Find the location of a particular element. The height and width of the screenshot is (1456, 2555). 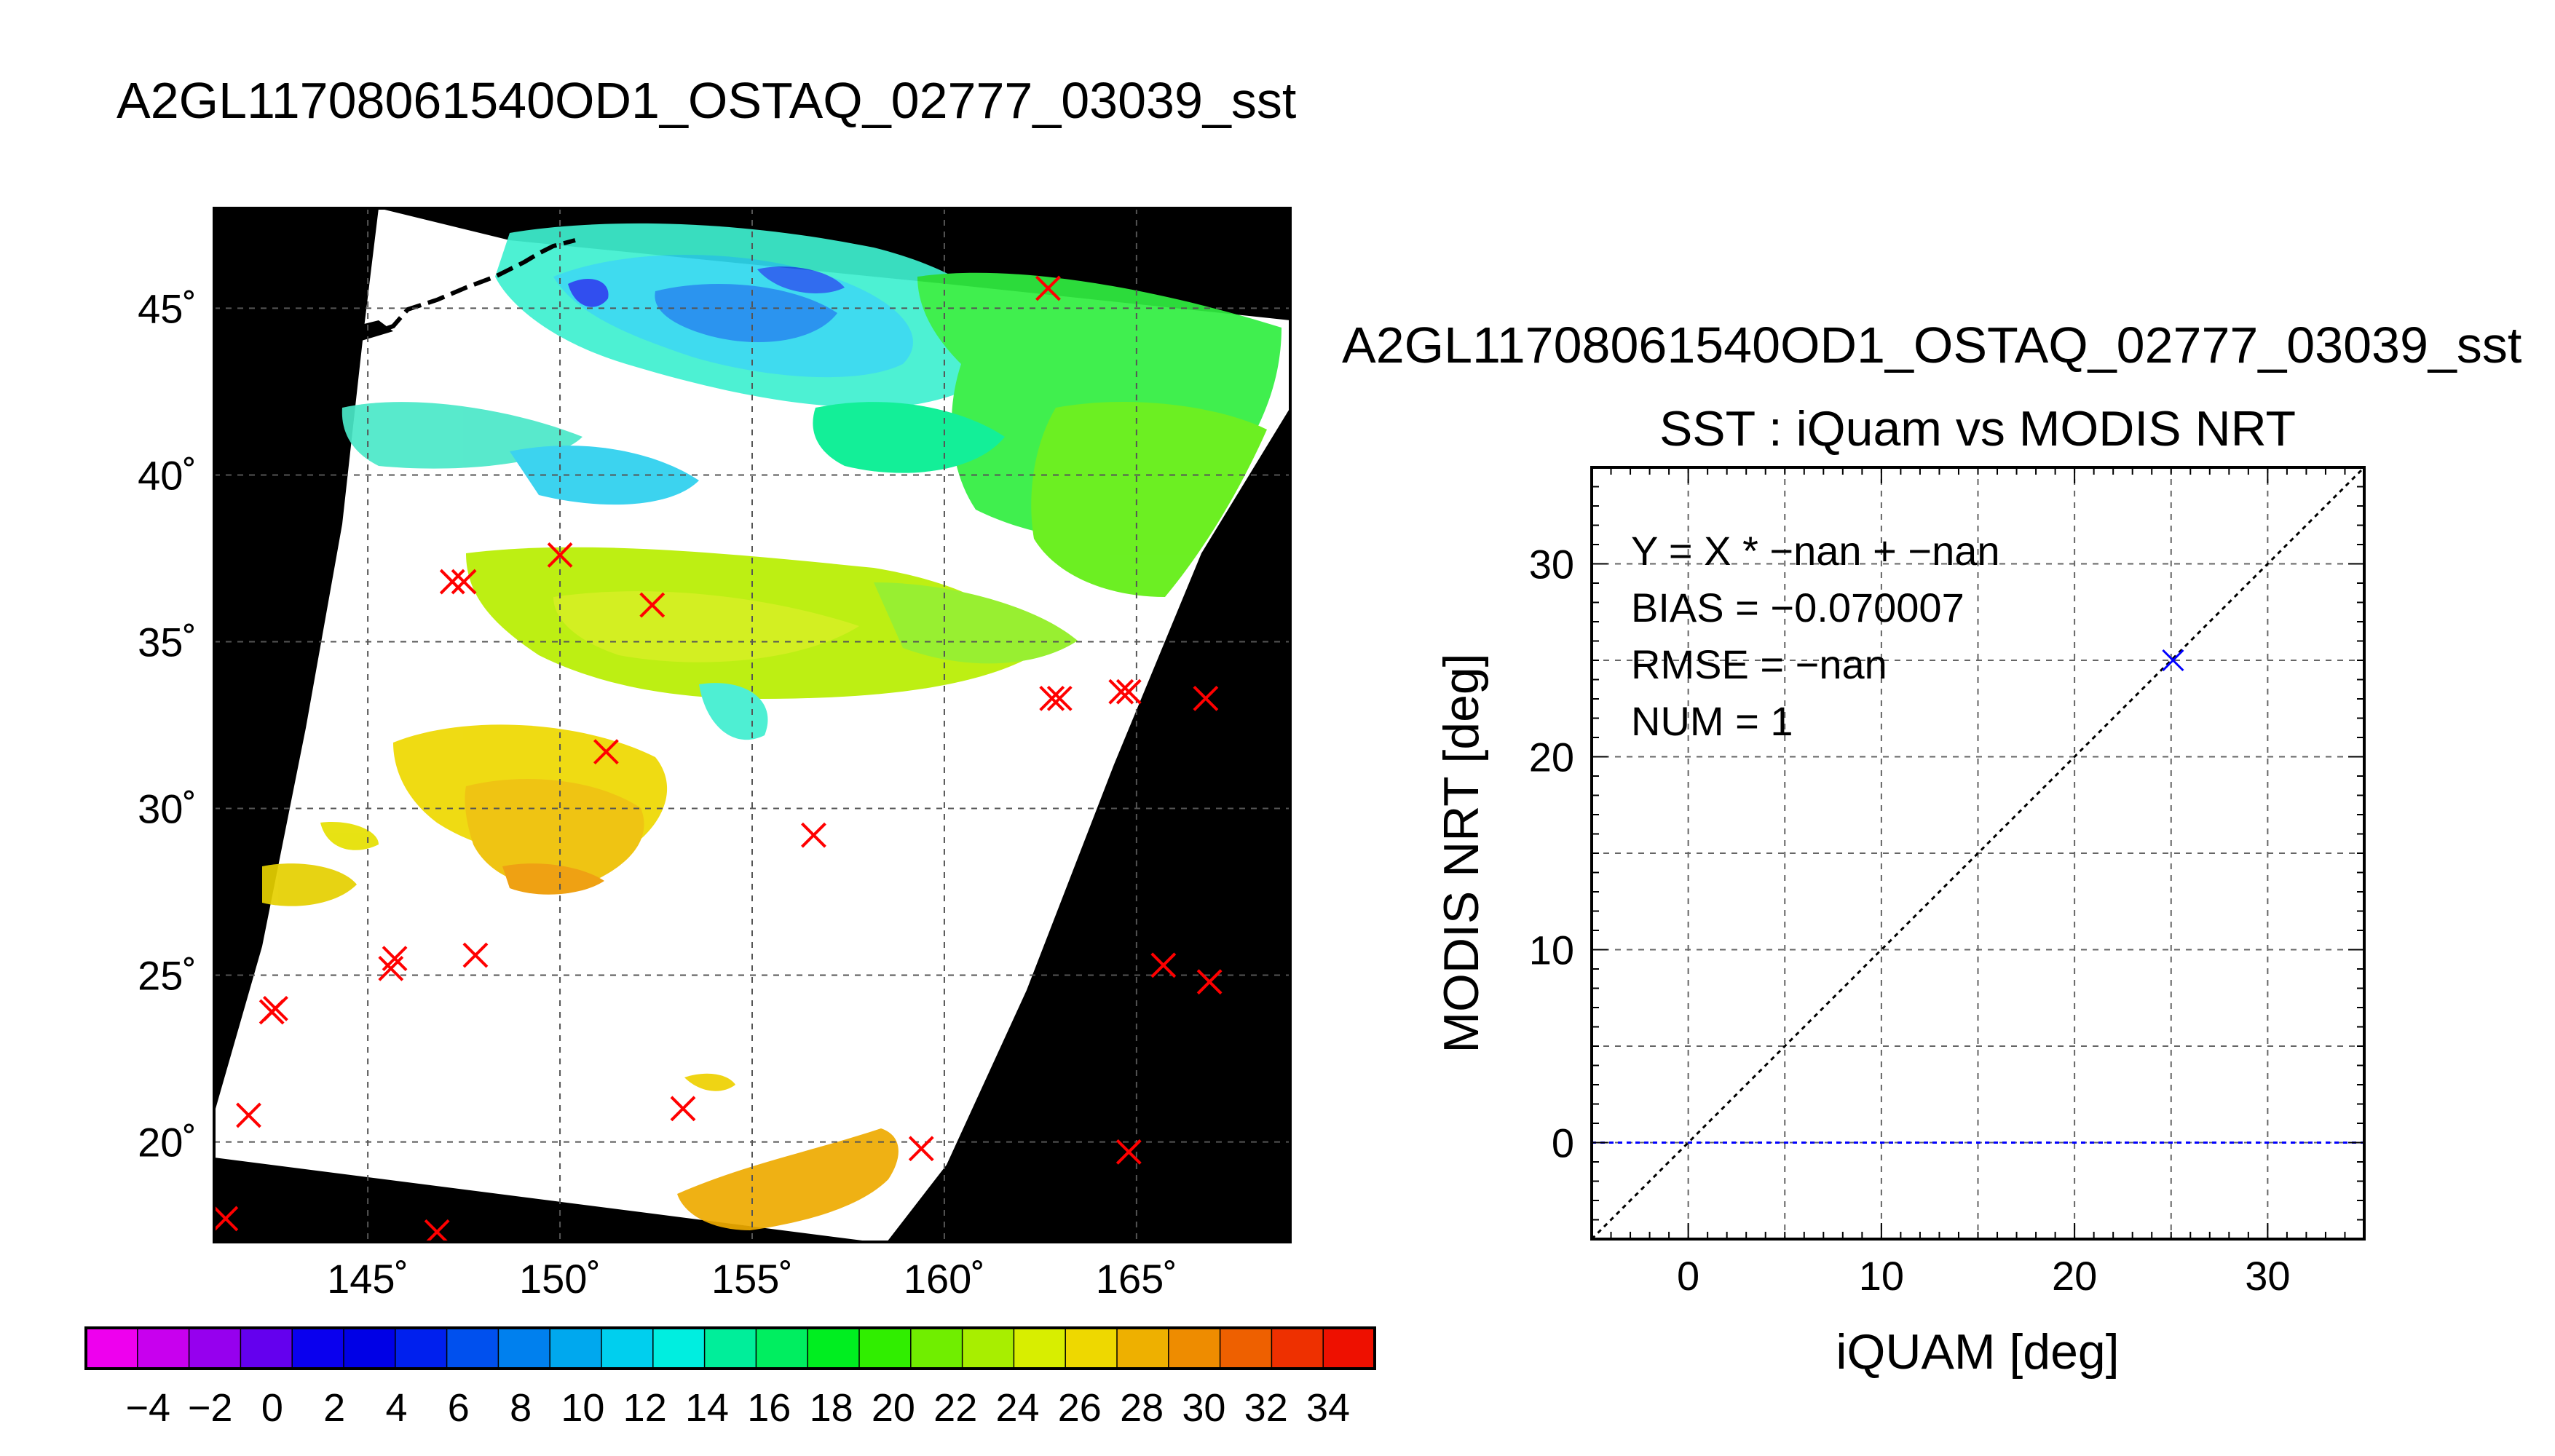

colorbar-label: 30 is located at coordinates (1203, 1408).